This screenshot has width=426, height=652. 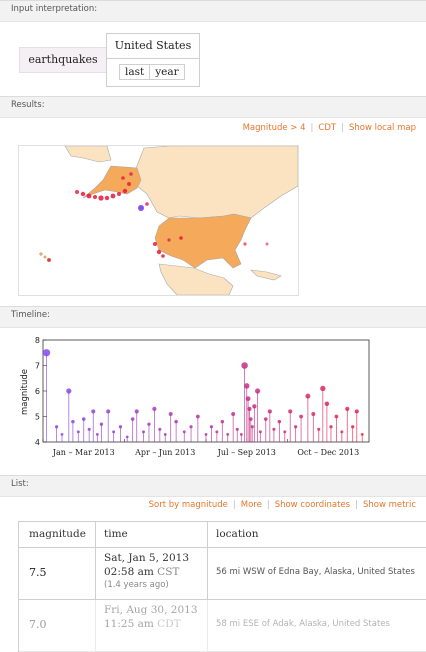 What do you see at coordinates (246, 452) in the screenshot?
I see `x-tick-label: Jul – Sep 2013` at bounding box center [246, 452].